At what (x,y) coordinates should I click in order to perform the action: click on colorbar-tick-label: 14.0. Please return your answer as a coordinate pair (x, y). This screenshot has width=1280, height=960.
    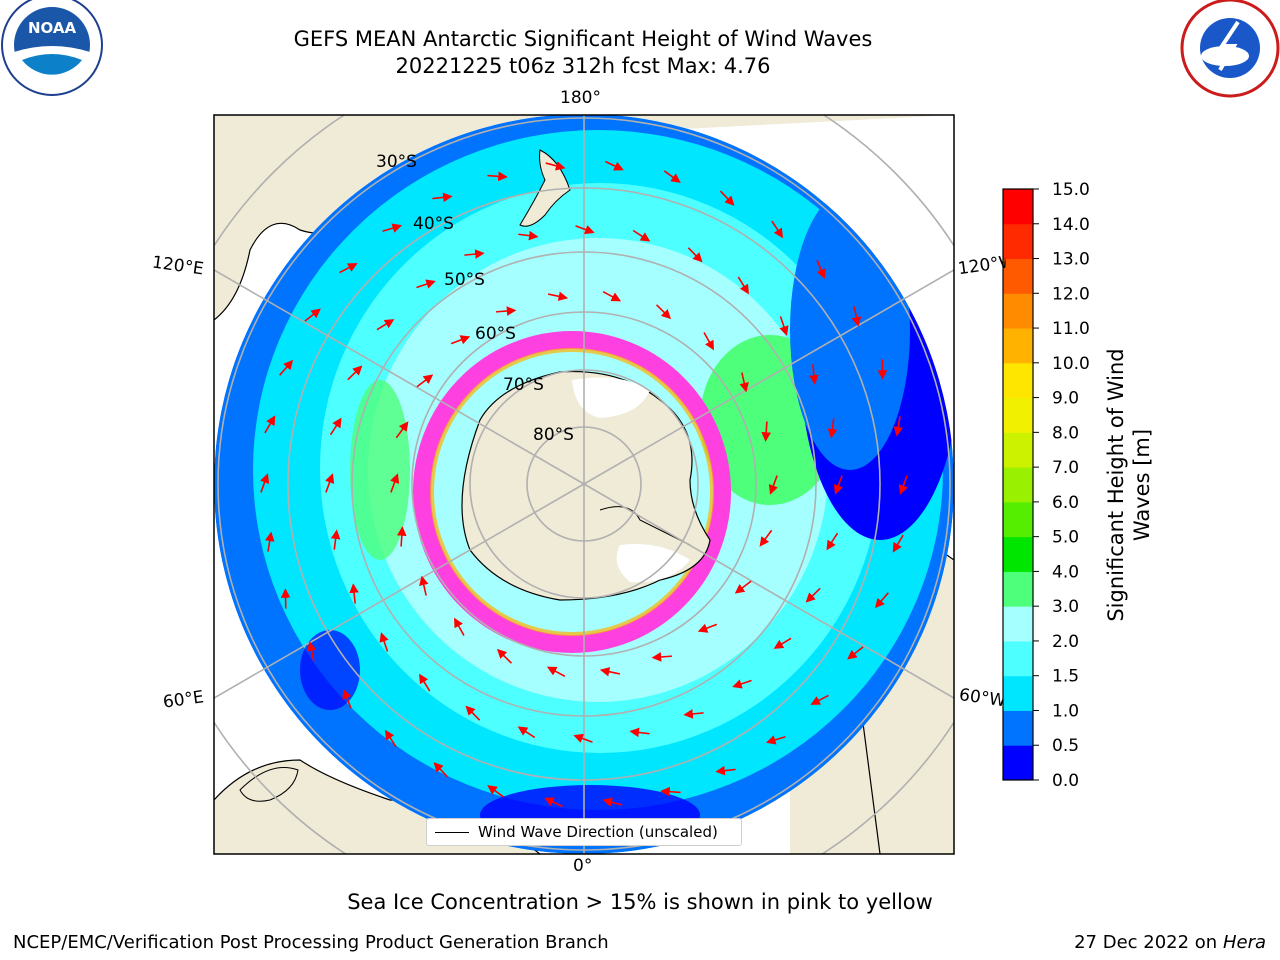
    Looking at the image, I should click on (1071, 225).